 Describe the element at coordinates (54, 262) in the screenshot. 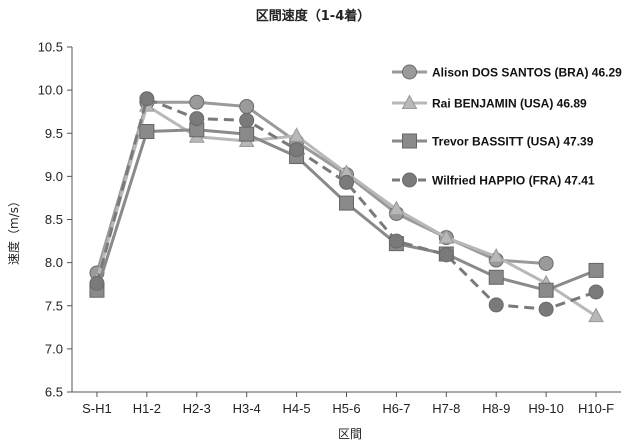

I see `y-tick-label: 8.0` at that location.